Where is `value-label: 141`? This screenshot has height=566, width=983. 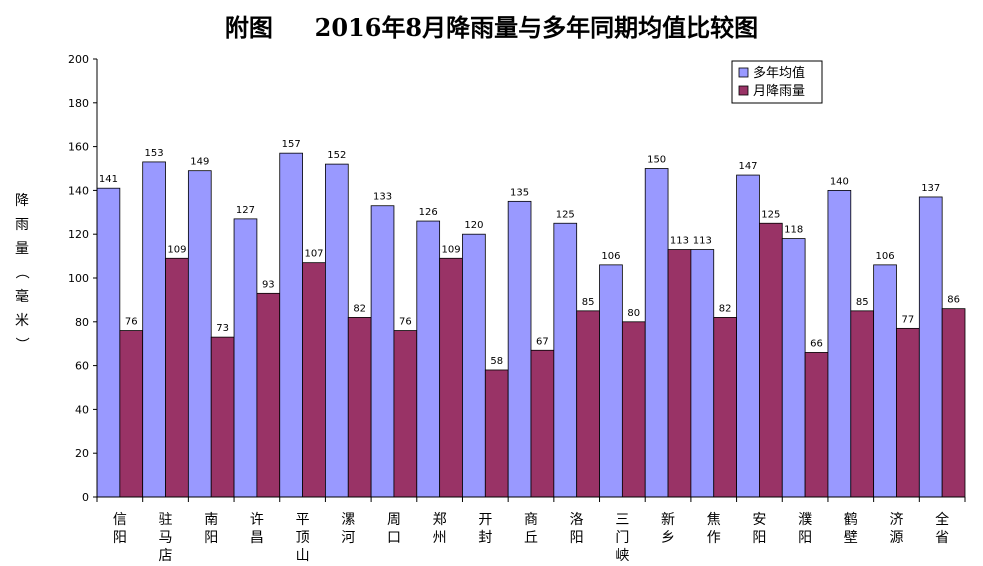 value-label: 141 is located at coordinates (108, 179).